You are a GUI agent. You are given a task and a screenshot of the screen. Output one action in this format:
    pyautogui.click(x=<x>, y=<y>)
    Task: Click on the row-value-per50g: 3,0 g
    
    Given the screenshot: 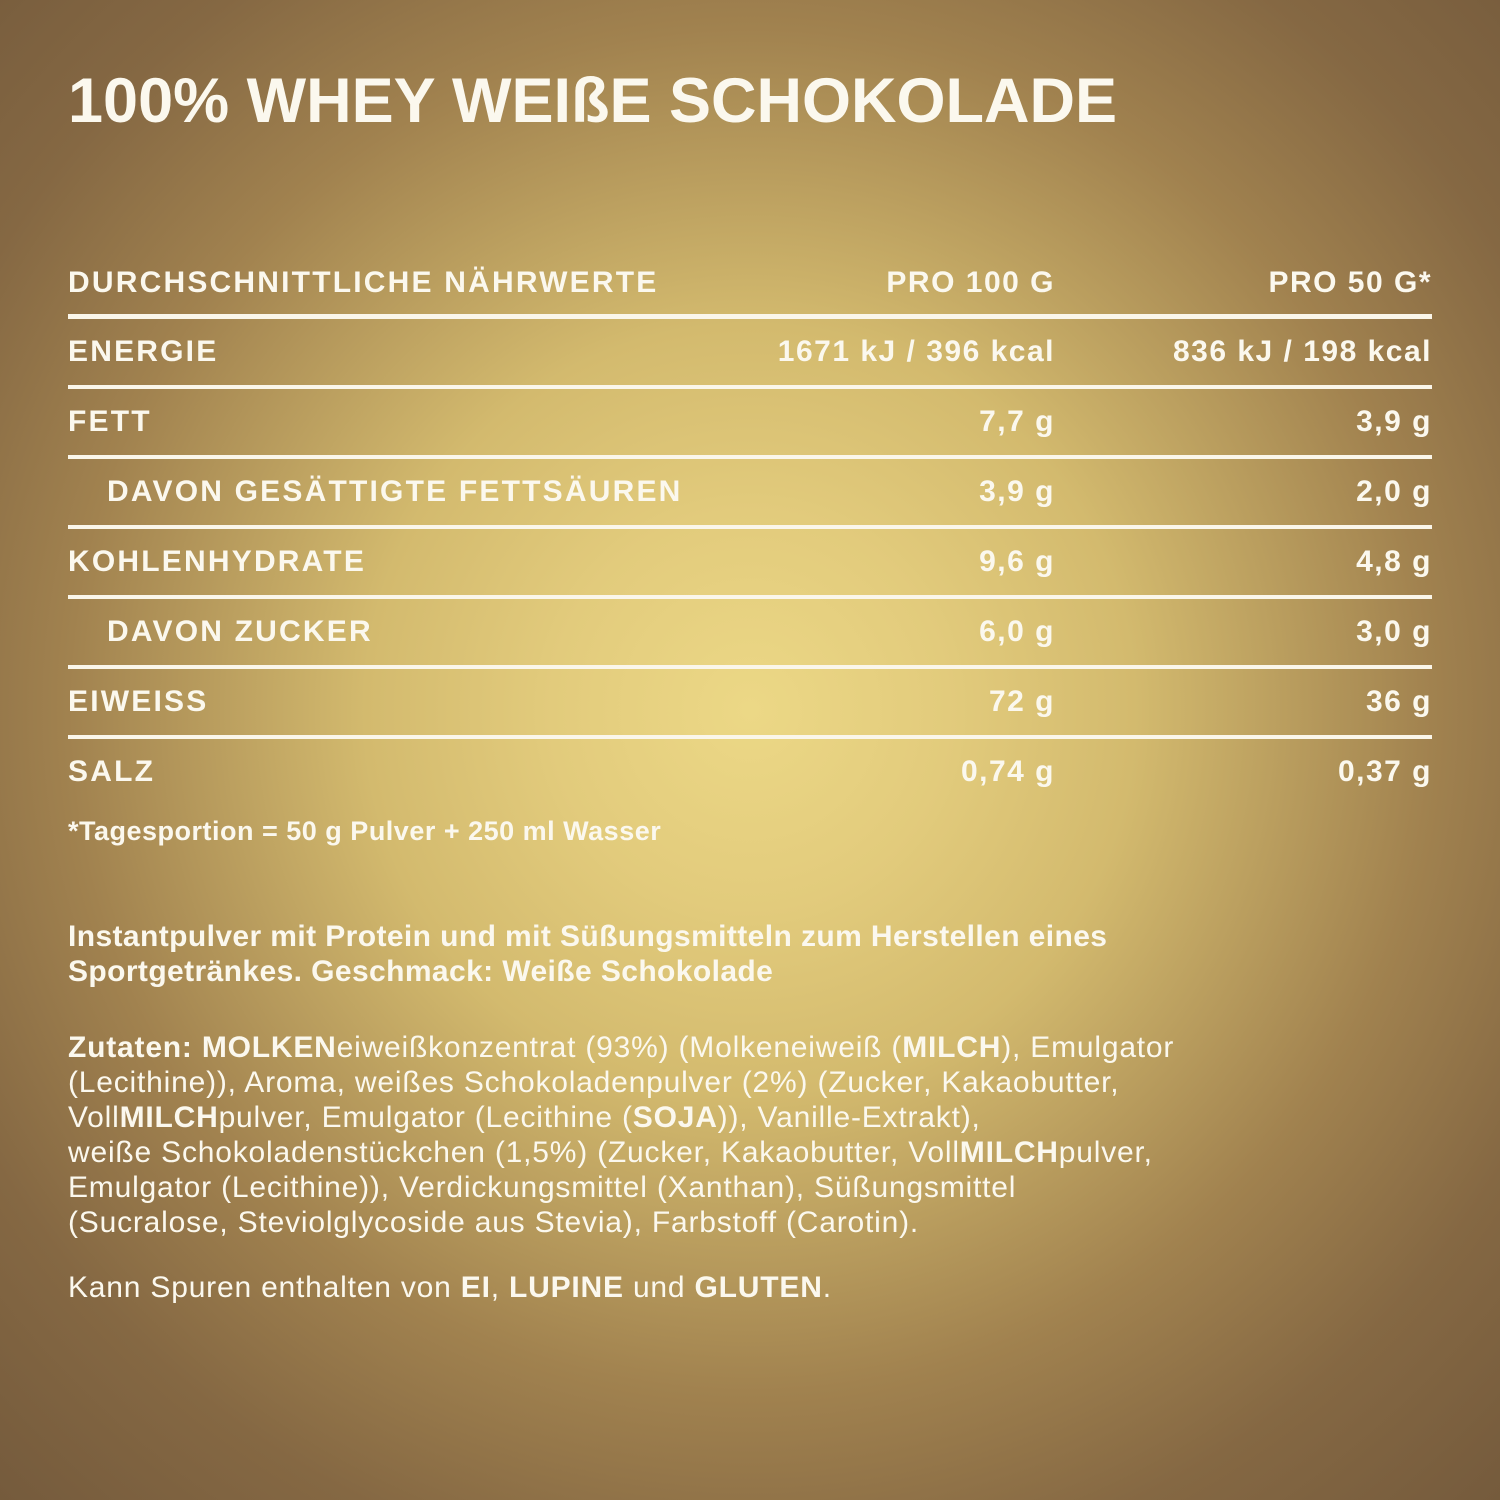 What is the action you would take?
    pyautogui.click(x=1394, y=631)
    